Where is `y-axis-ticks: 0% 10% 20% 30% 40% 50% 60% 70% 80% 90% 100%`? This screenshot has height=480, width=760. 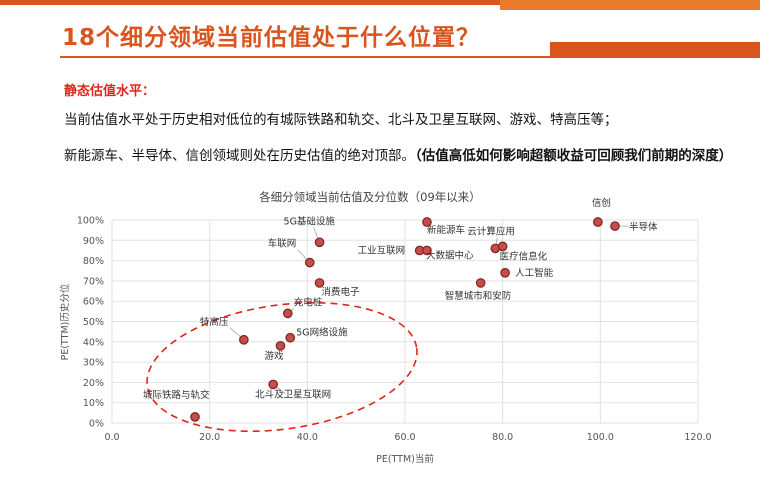 y-axis-ticks: 0% 10% 20% 30% 40% 50% 60% 70% 80% 90% 100% is located at coordinates (90, 323).